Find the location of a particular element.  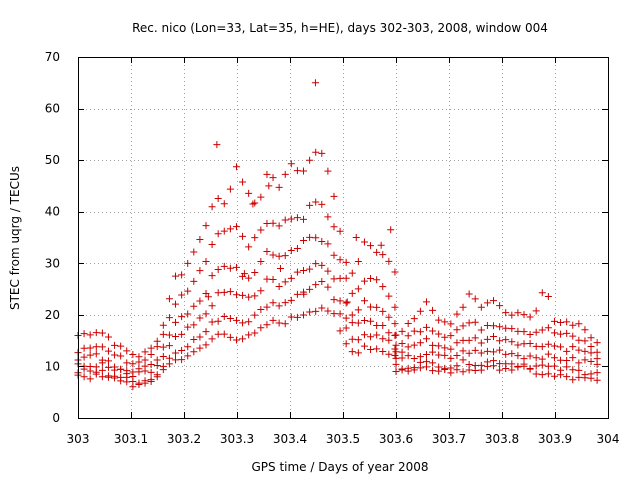

y-tick-label: 50 is located at coordinates (52, 160).